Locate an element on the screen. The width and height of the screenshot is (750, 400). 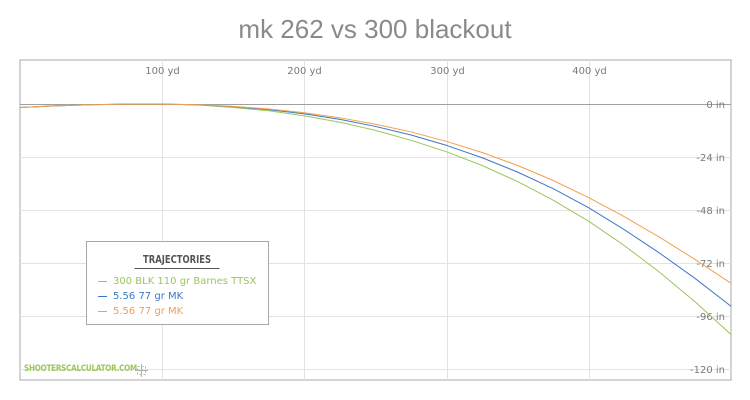
x-tick-label-2: 300 yd is located at coordinates (447, 71).